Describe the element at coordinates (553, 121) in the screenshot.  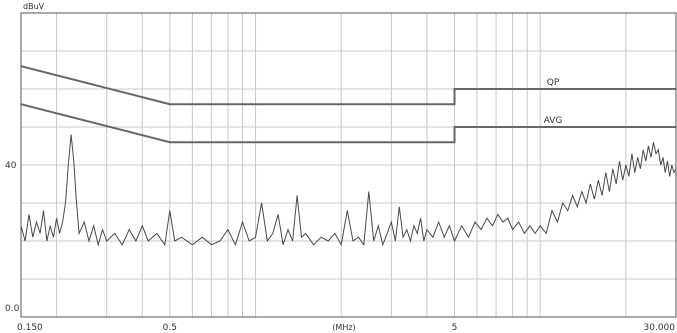
I see `limit-label-avg: AVG` at that location.